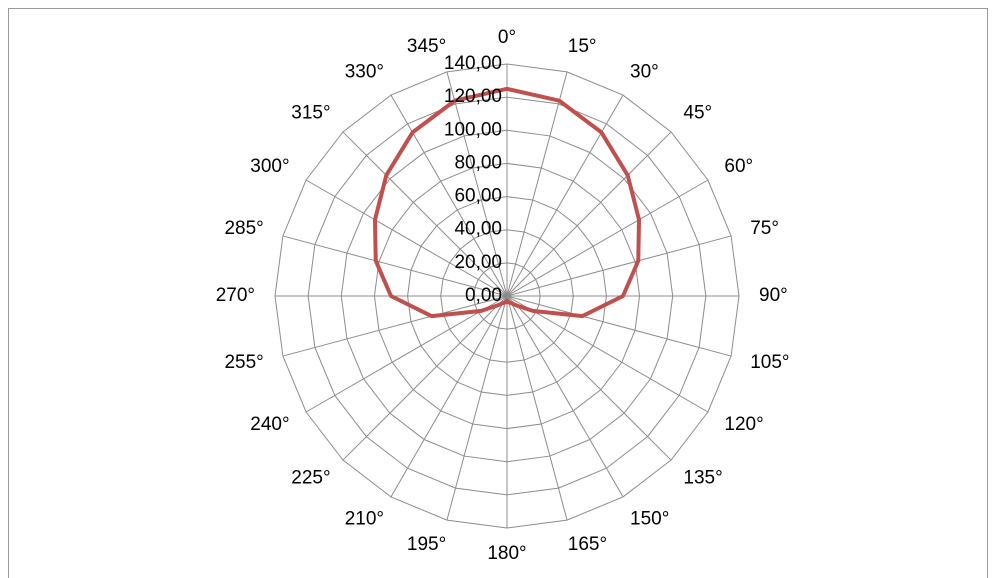  What do you see at coordinates (773, 295) in the screenshot?
I see `angle-label: 90°` at bounding box center [773, 295].